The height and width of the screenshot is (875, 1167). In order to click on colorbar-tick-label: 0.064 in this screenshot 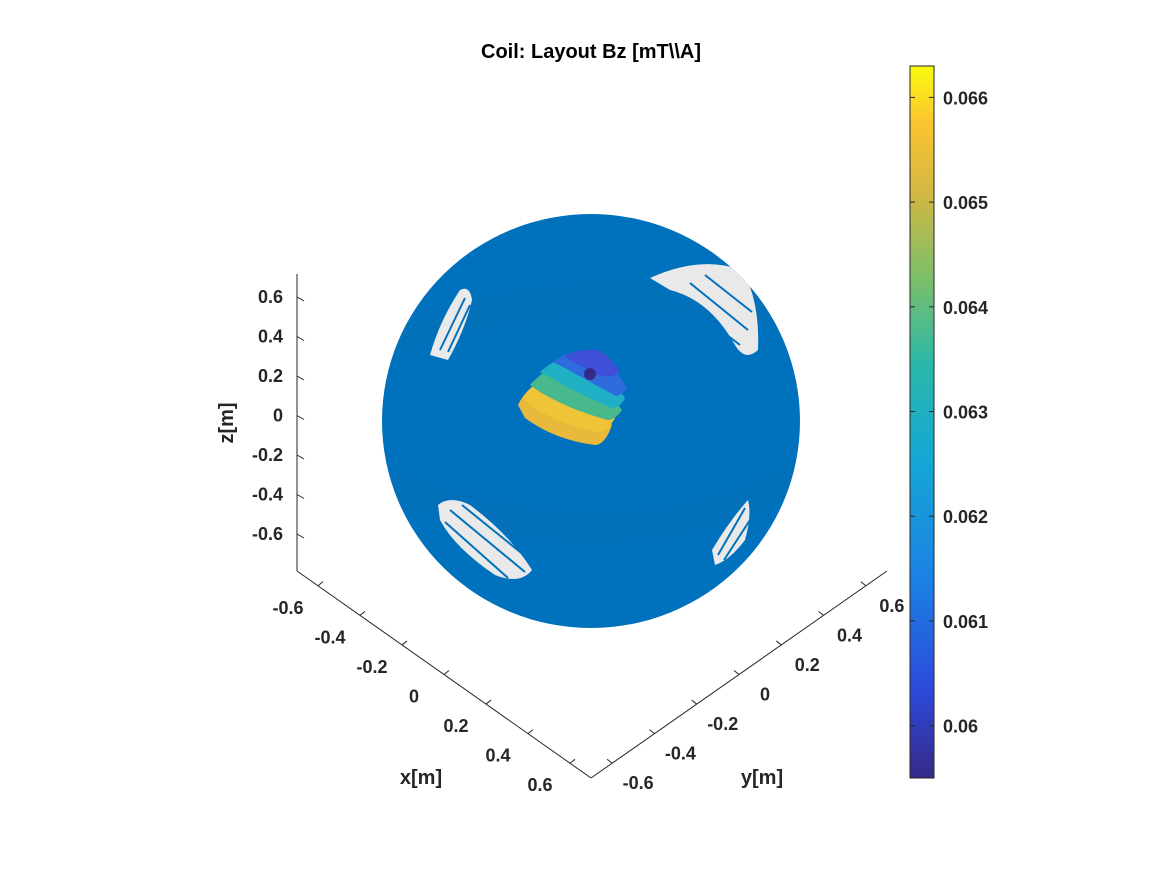, I will do `click(965, 308)`.